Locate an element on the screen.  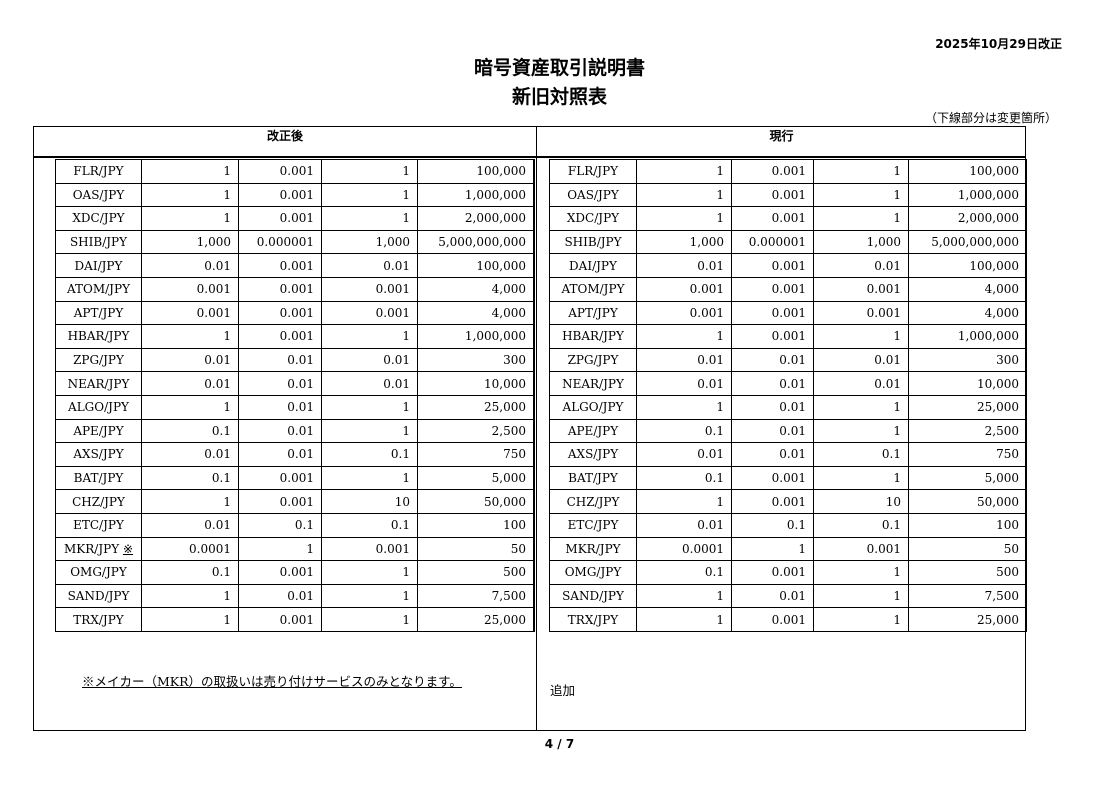
value-text: 0.000001 is located at coordinates (777, 242).